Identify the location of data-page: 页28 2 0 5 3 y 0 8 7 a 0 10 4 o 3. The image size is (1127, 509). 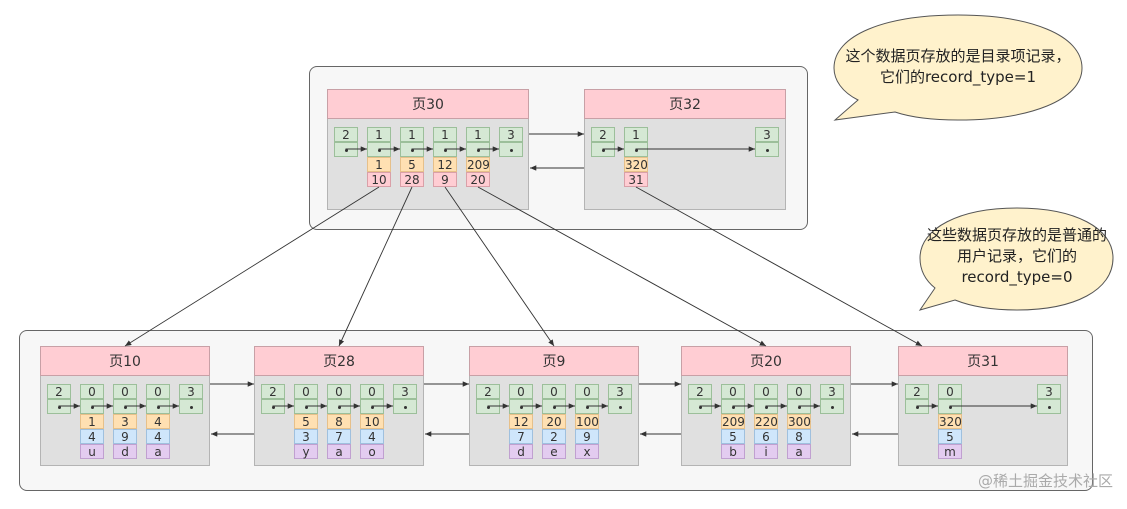
(339, 406).